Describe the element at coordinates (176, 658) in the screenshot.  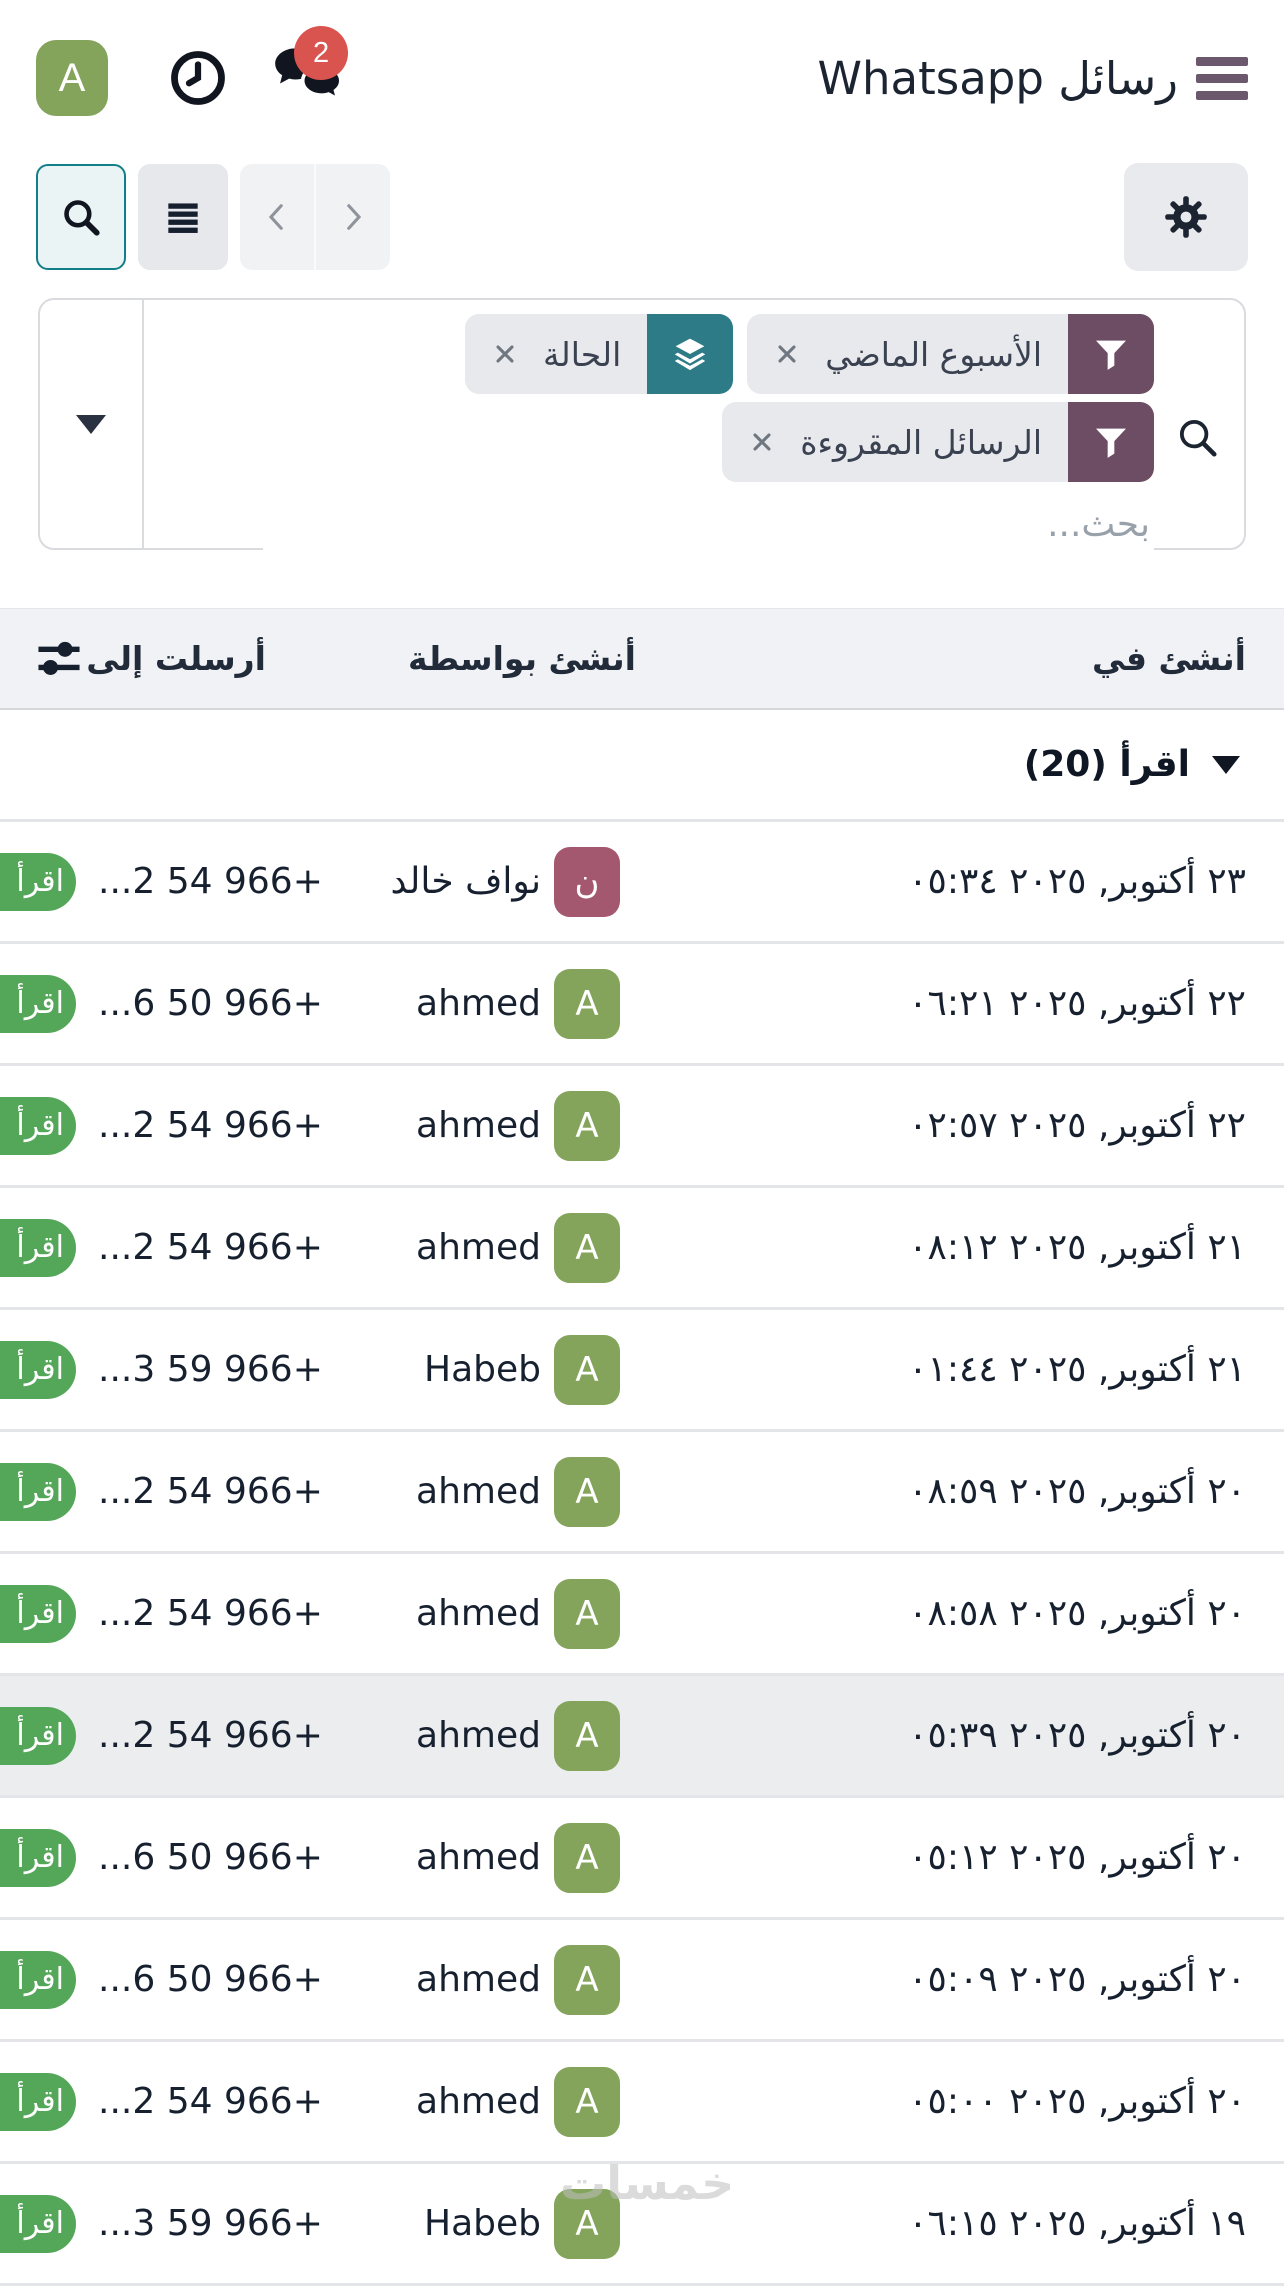
I see `column-header-sent-to: أرسلت إلى` at that location.